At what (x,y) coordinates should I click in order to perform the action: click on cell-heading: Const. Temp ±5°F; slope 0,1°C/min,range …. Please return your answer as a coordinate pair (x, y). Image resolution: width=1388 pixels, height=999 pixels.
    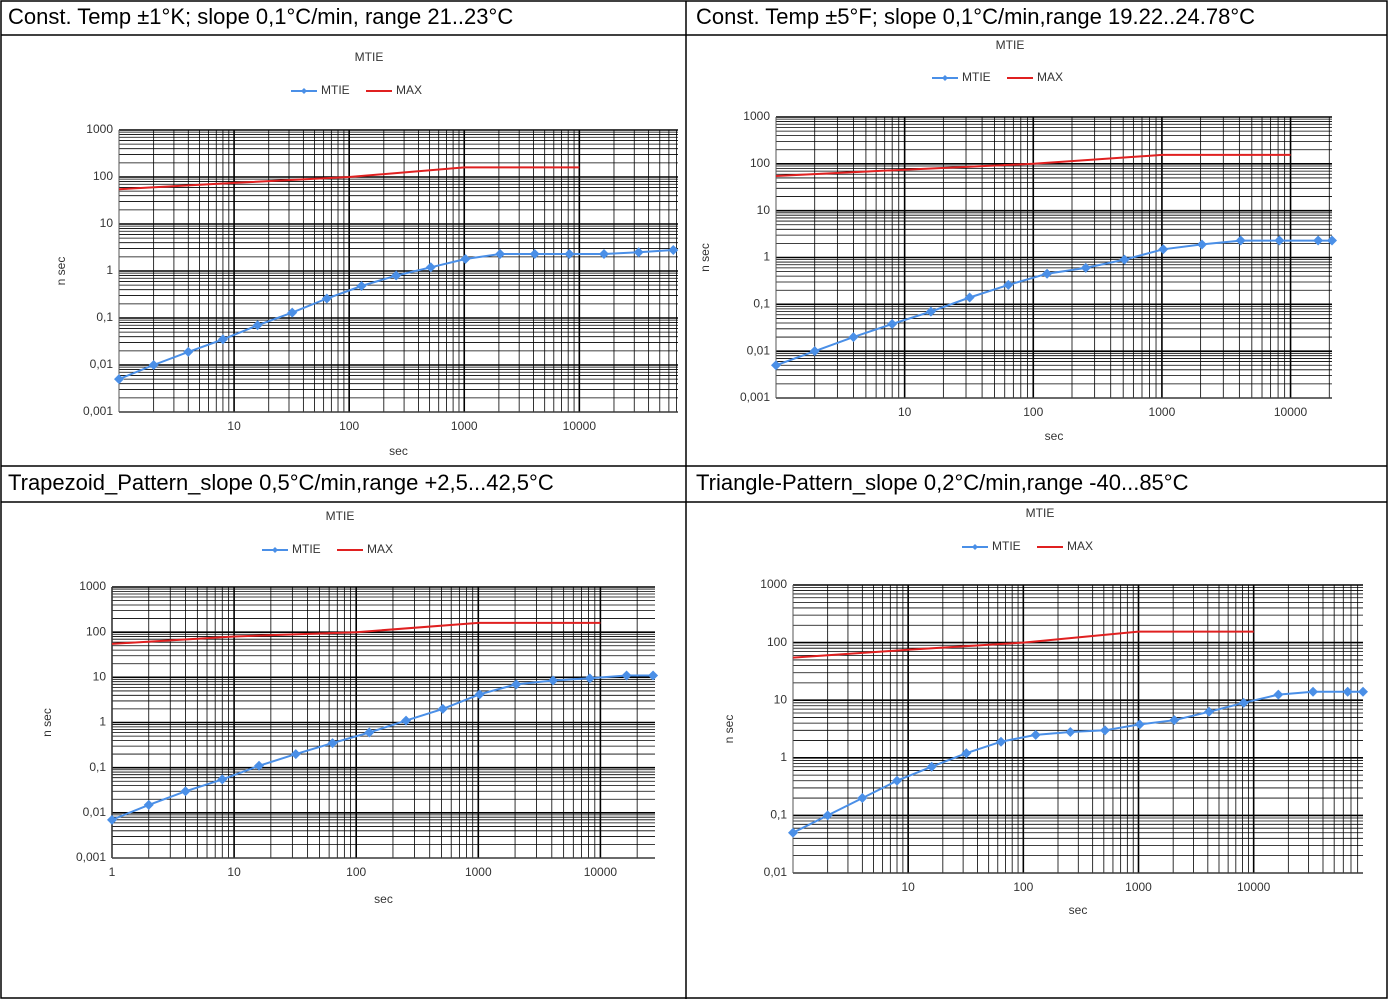
    Looking at the image, I should click on (975, 16).